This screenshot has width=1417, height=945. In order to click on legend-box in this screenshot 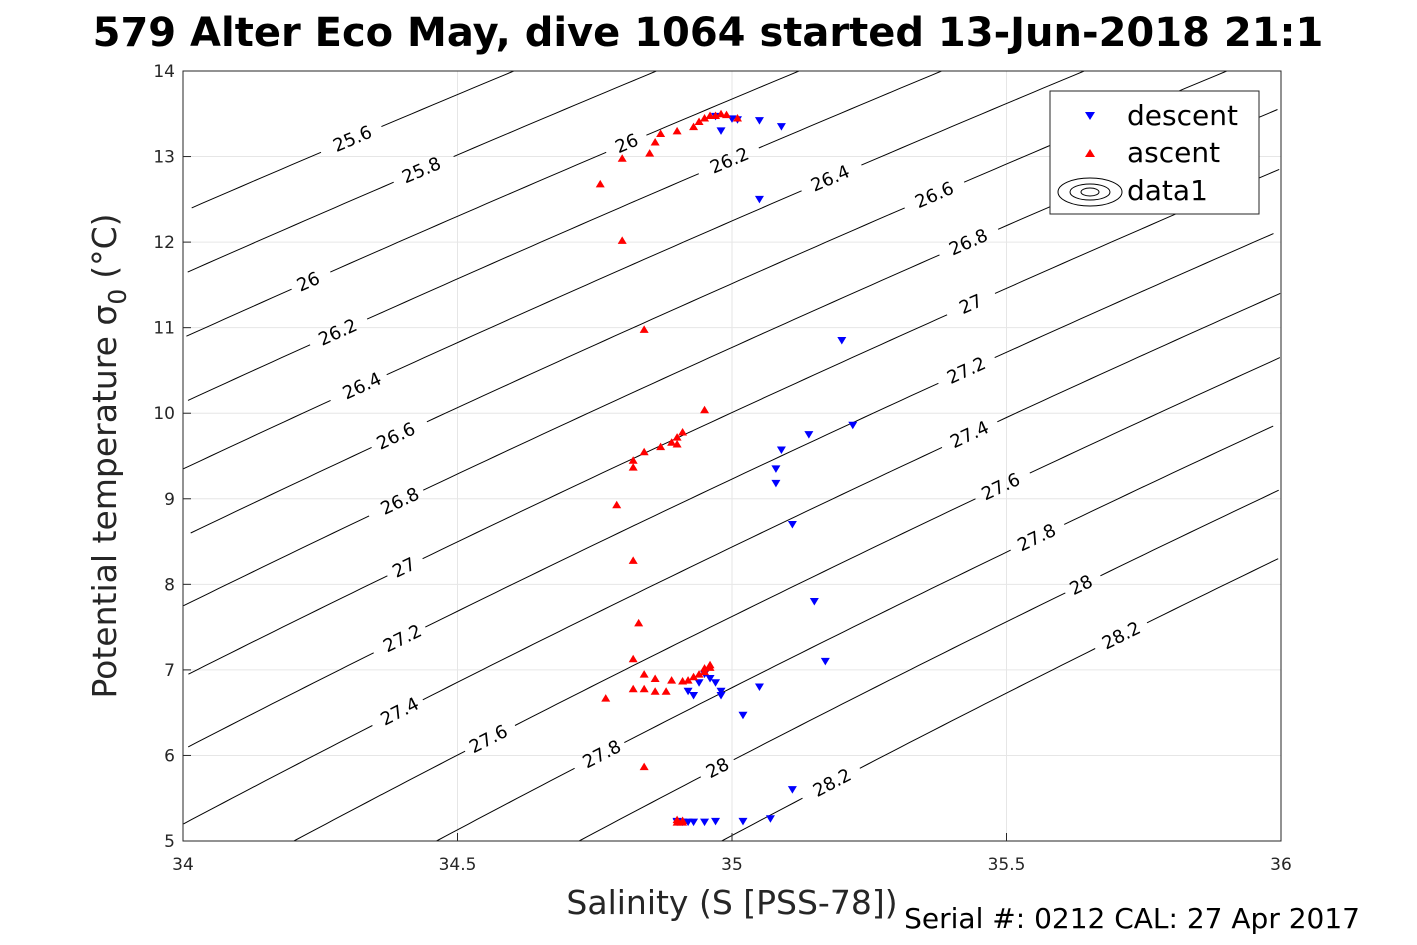, I will do `click(1154, 152)`.